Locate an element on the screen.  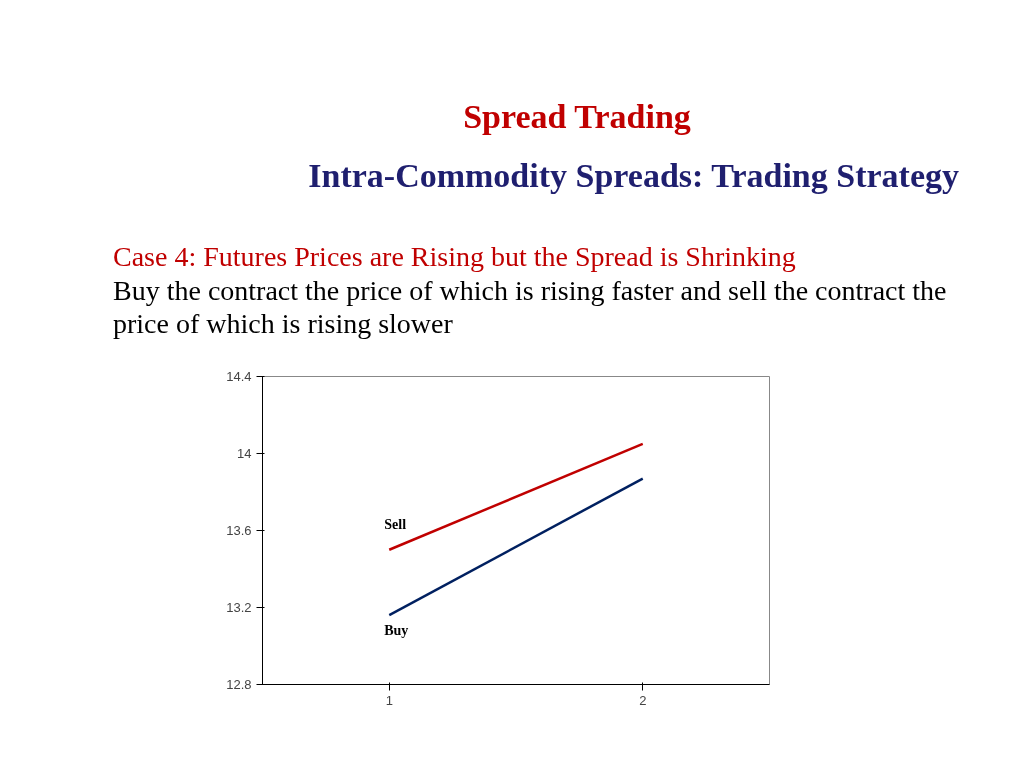
x-tick-label: 2 is located at coordinates (643, 700).